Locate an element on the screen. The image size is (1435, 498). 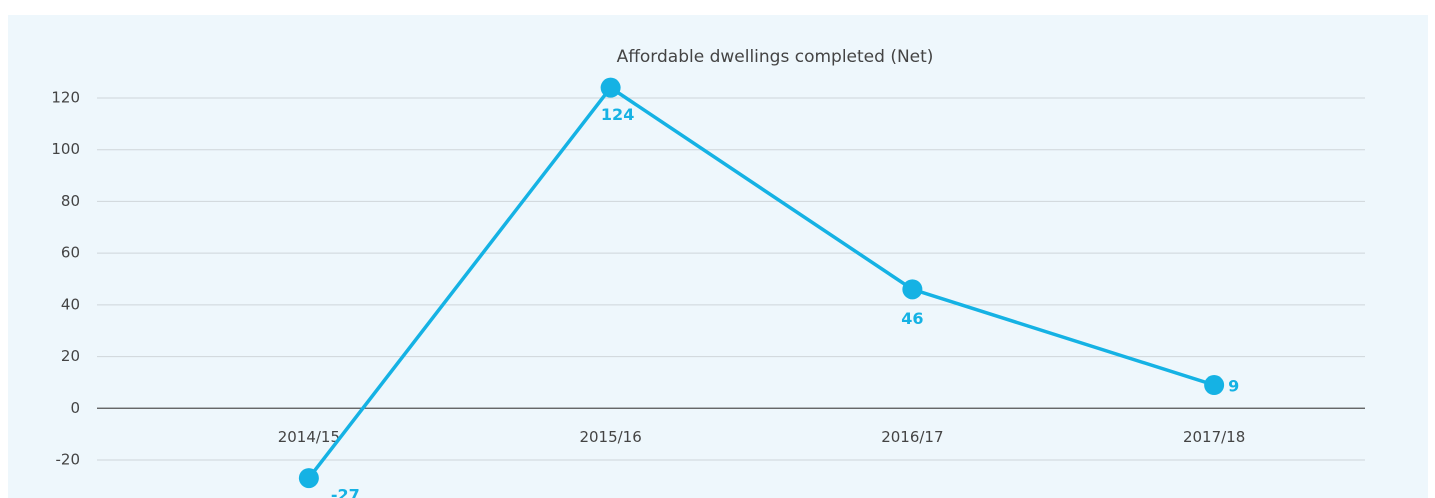
y-tick-label: 80 is located at coordinates (70, 201).